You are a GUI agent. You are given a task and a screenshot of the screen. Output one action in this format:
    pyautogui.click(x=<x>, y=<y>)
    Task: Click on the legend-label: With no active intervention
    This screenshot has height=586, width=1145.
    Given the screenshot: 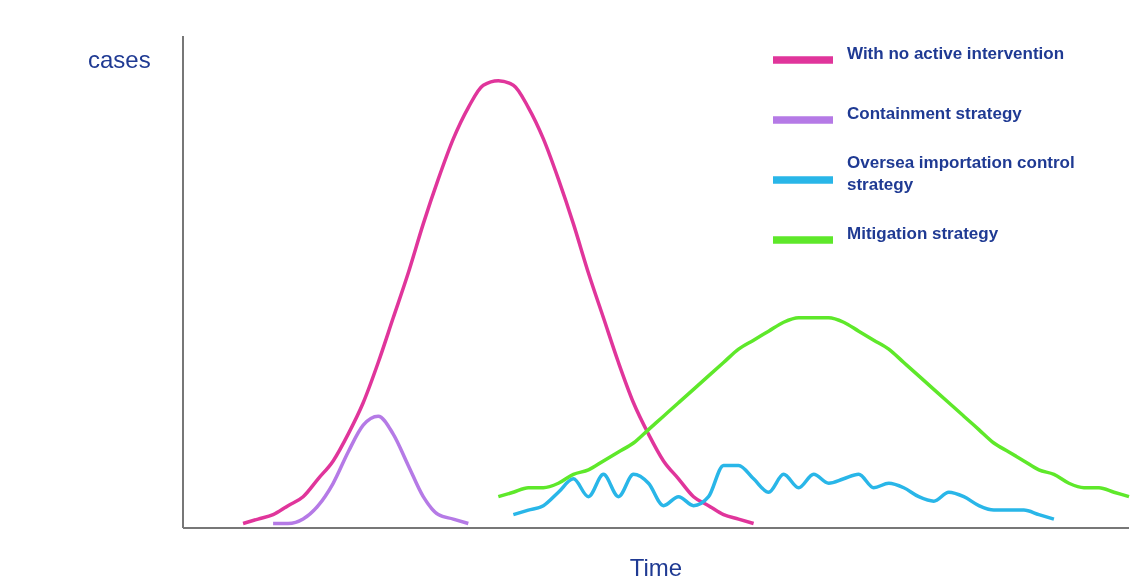 What is the action you would take?
    pyautogui.click(x=956, y=54)
    